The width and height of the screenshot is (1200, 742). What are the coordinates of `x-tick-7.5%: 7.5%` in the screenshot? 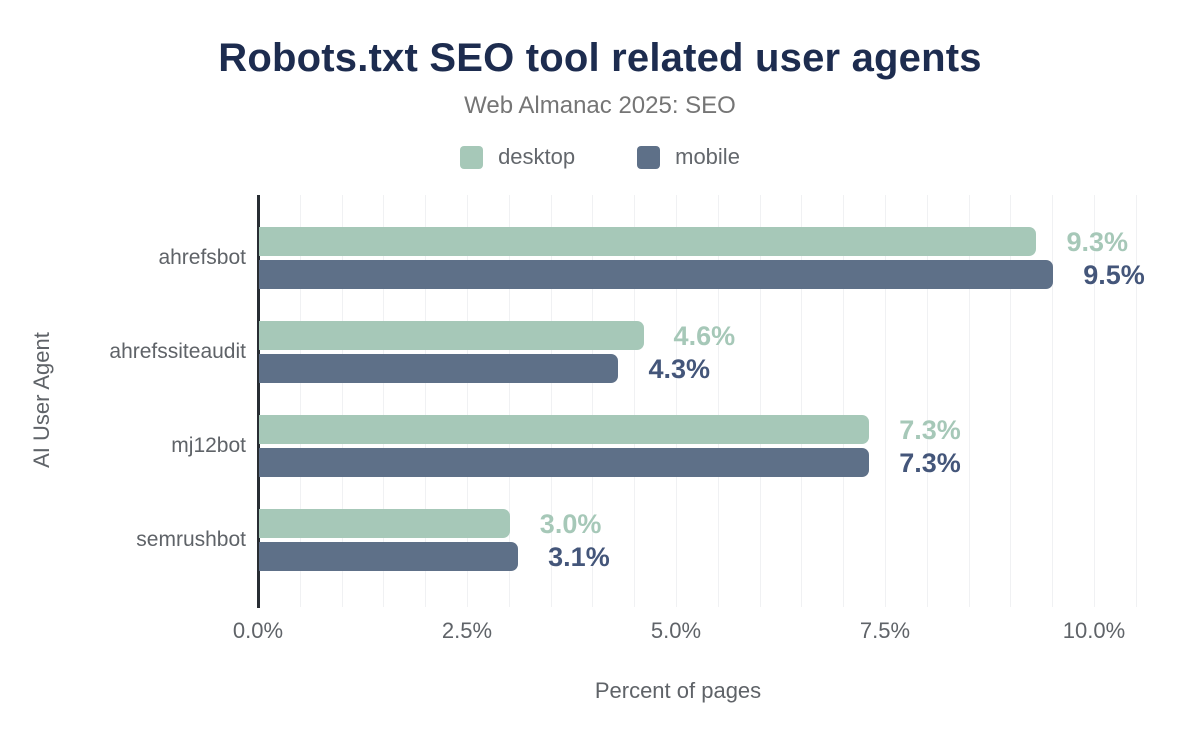 It's located at (885, 630).